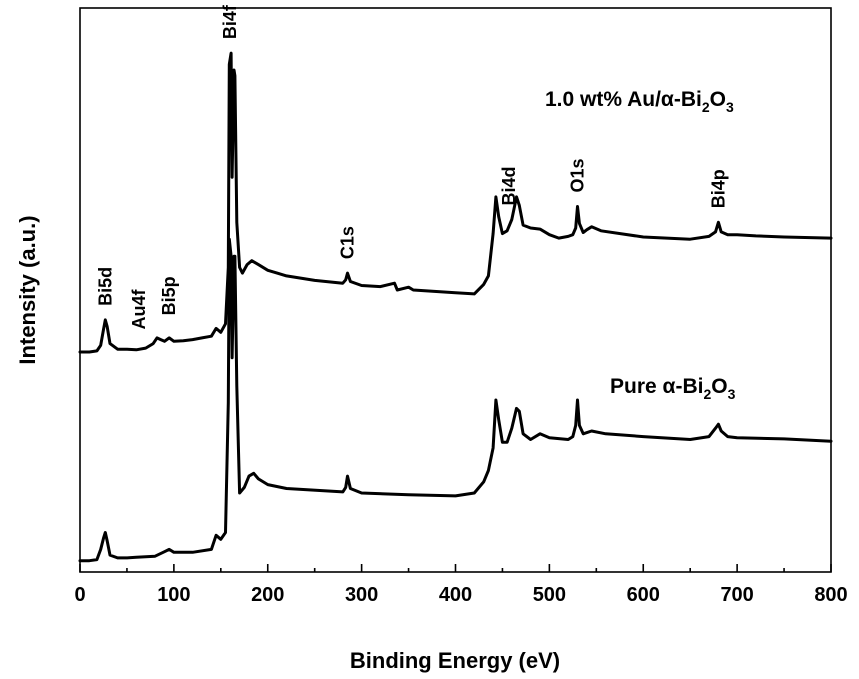 The width and height of the screenshot is (859, 679). What do you see at coordinates (79, 595) in the screenshot?
I see `x-tick-label-0: 0` at bounding box center [79, 595].